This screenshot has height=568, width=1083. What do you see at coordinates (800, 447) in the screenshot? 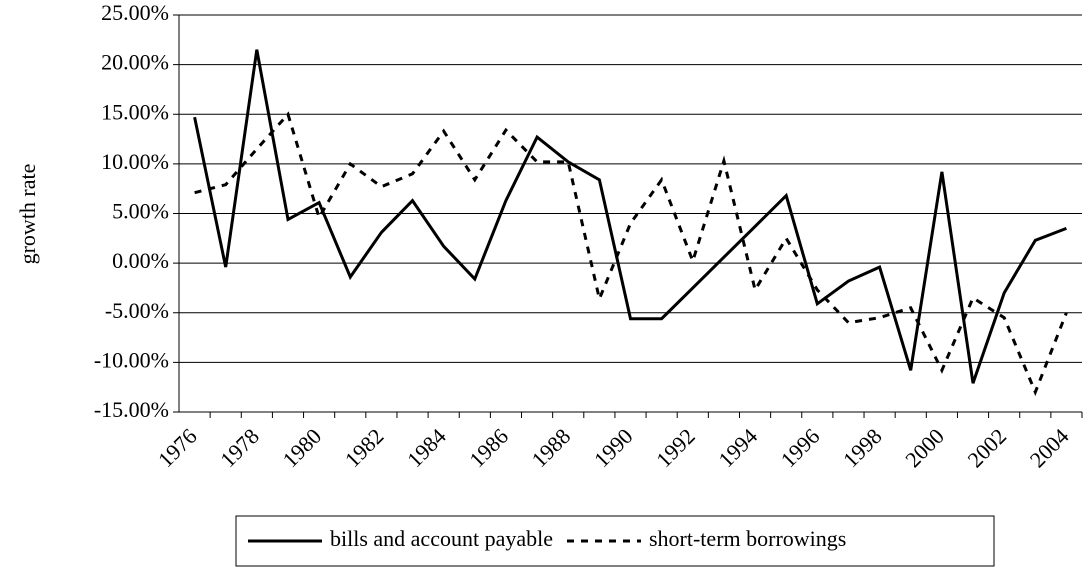
I see `x-tick-label: 1996` at bounding box center [800, 447].